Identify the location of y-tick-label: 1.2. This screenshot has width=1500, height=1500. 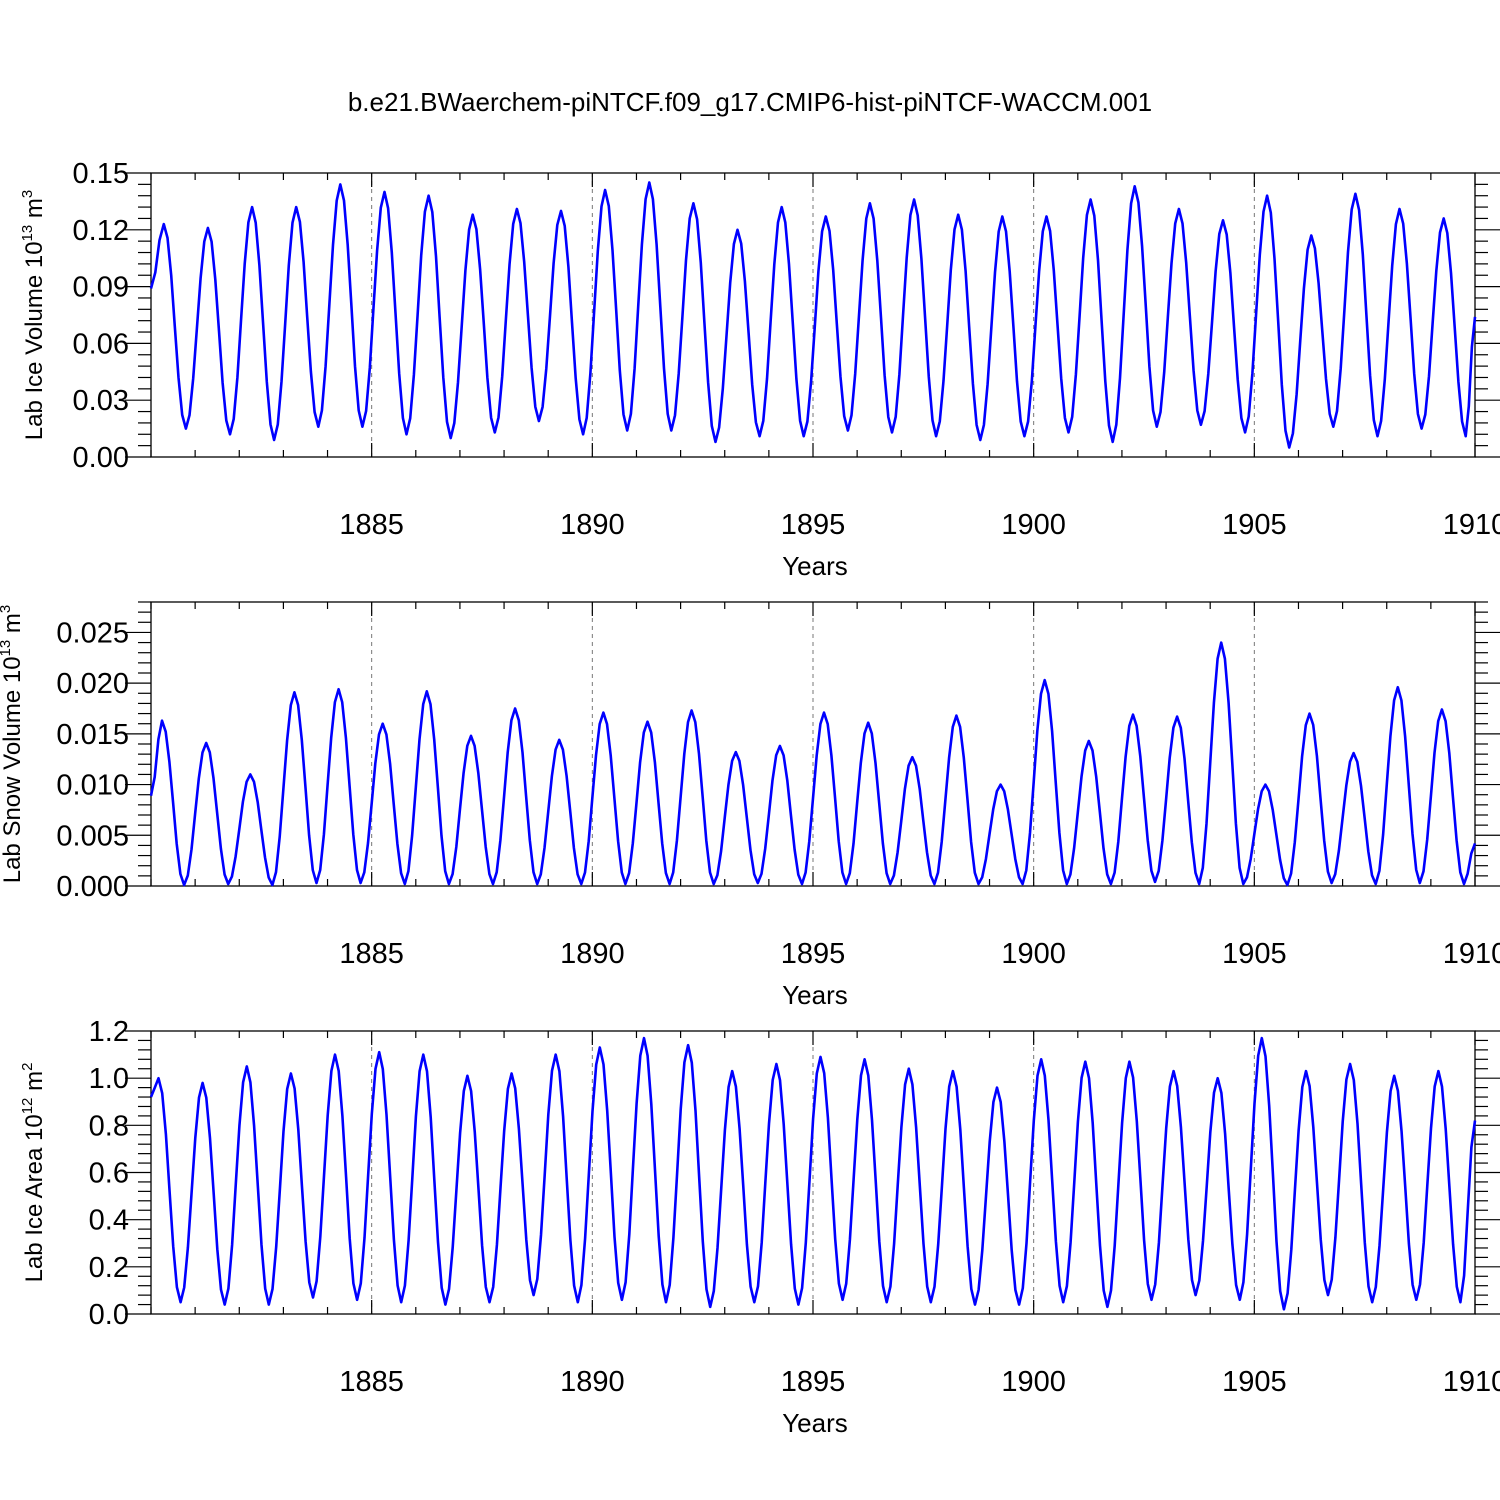
(109, 1032).